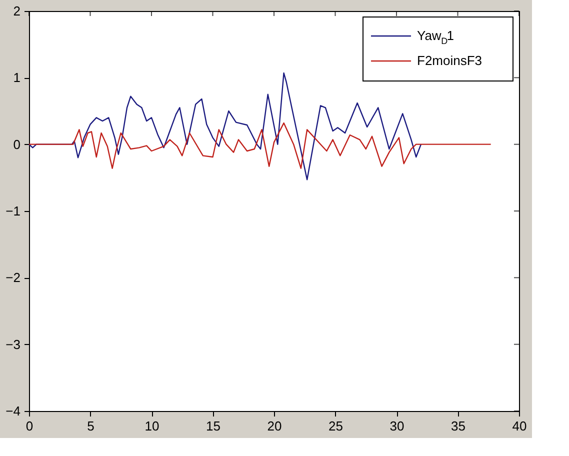  I want to click on legend-label: F2moinsF3, so click(449, 60).